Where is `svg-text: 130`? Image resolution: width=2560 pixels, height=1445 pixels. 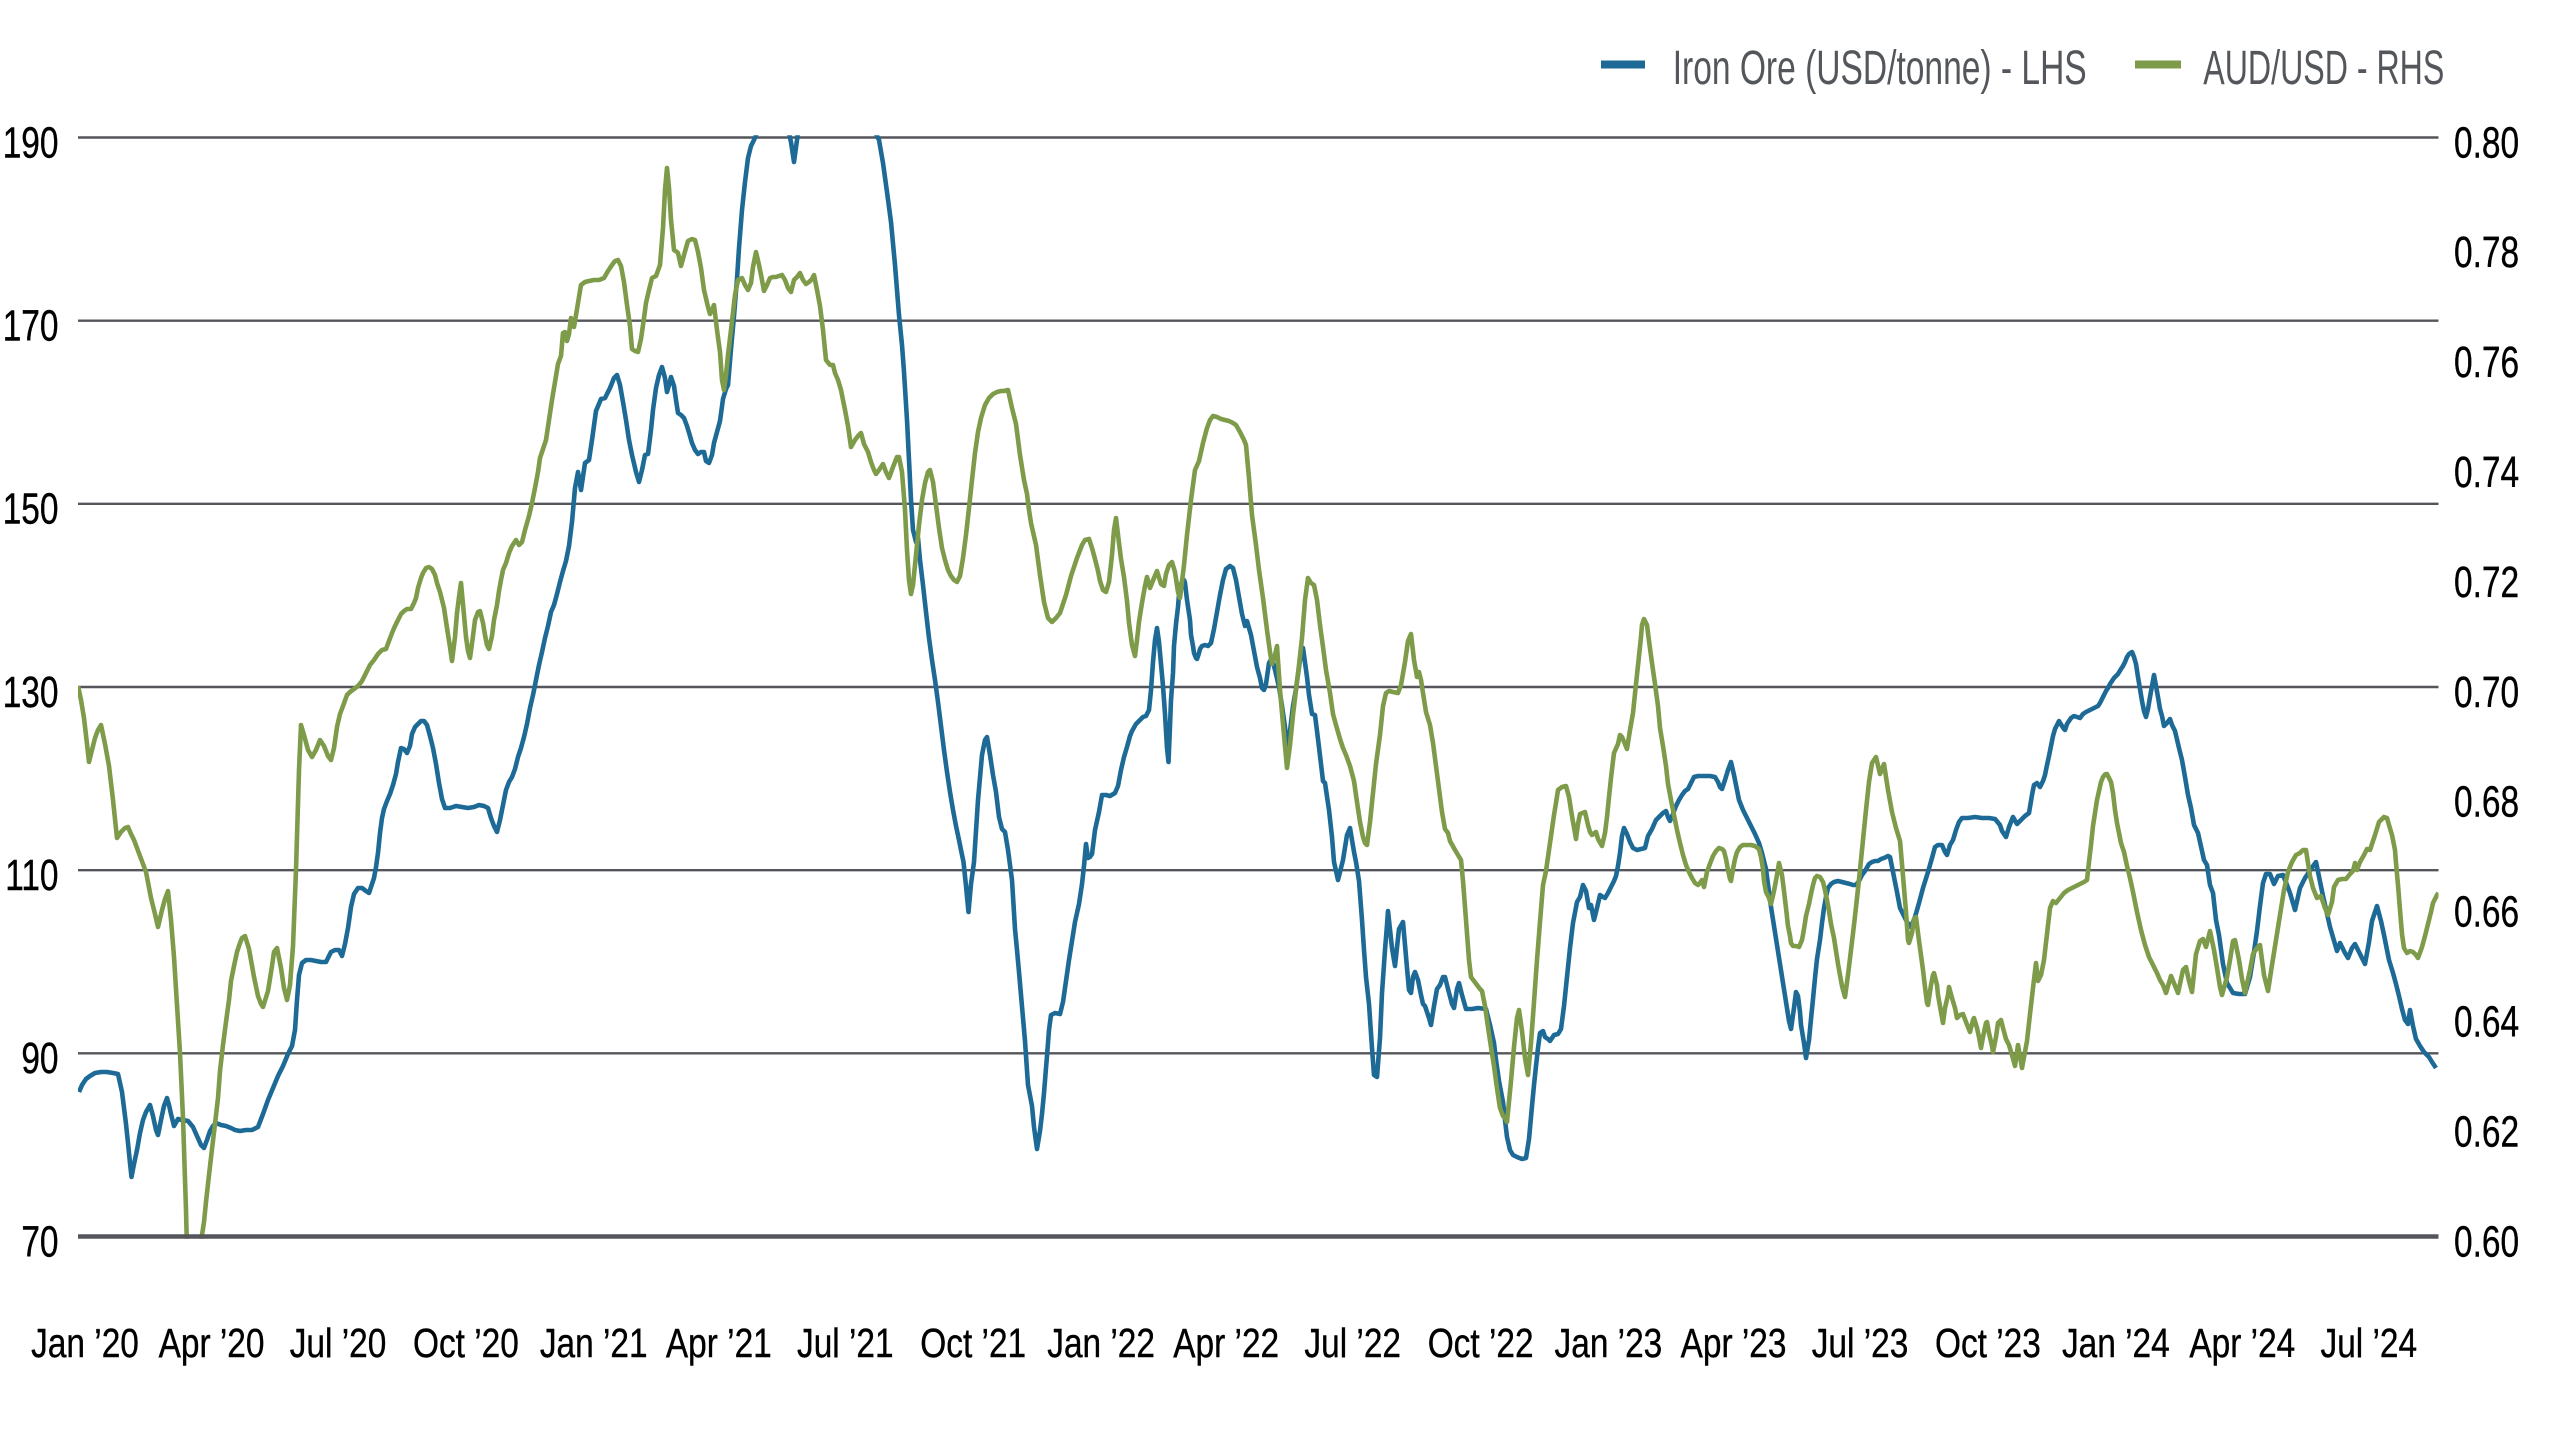
svg-text: 130 is located at coordinates (31, 693).